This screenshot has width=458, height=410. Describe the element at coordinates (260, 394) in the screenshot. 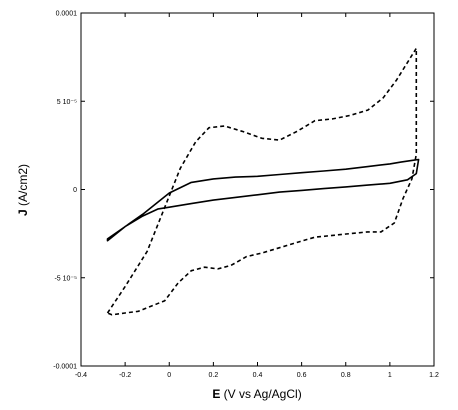

I see `x-axis-title-unit: (V vs Ag/AgCl)` at that location.